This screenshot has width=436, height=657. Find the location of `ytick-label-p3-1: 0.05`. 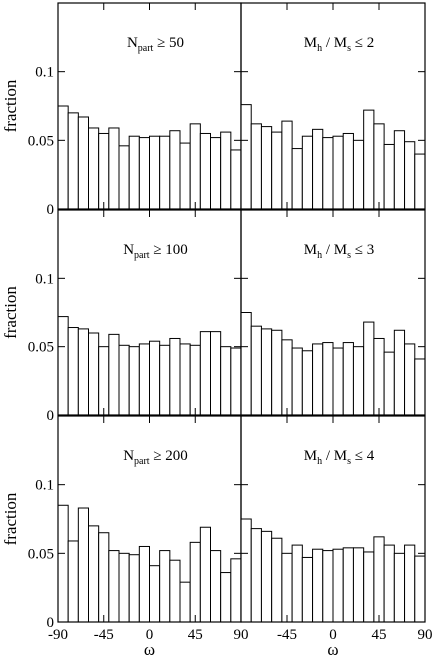

ytick-label-p3-1: 0.05 is located at coordinates (41, 348).